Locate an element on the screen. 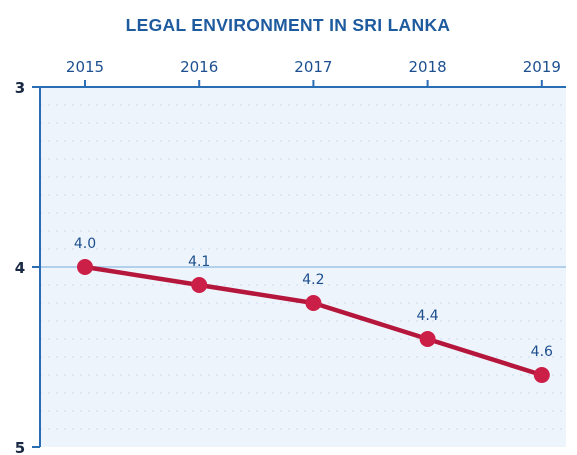 Image resolution: width=577 pixels, height=455 pixels. y-axis-ticks: 3 4 5 is located at coordinates (27, 267).